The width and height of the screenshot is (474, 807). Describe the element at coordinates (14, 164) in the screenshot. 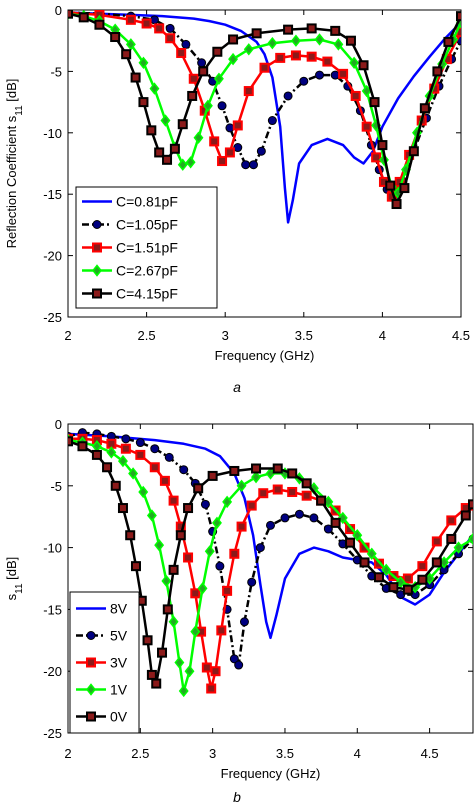

I see `y-axis-label: Reflection Coefficient s11 [dB]` at that location.